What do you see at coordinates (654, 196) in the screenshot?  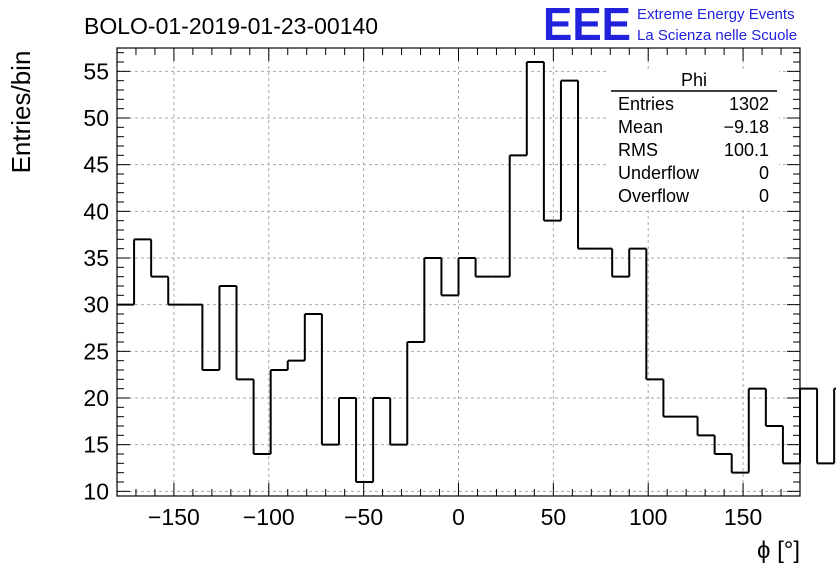 I see `stats-label-overflow: Overflow` at bounding box center [654, 196].